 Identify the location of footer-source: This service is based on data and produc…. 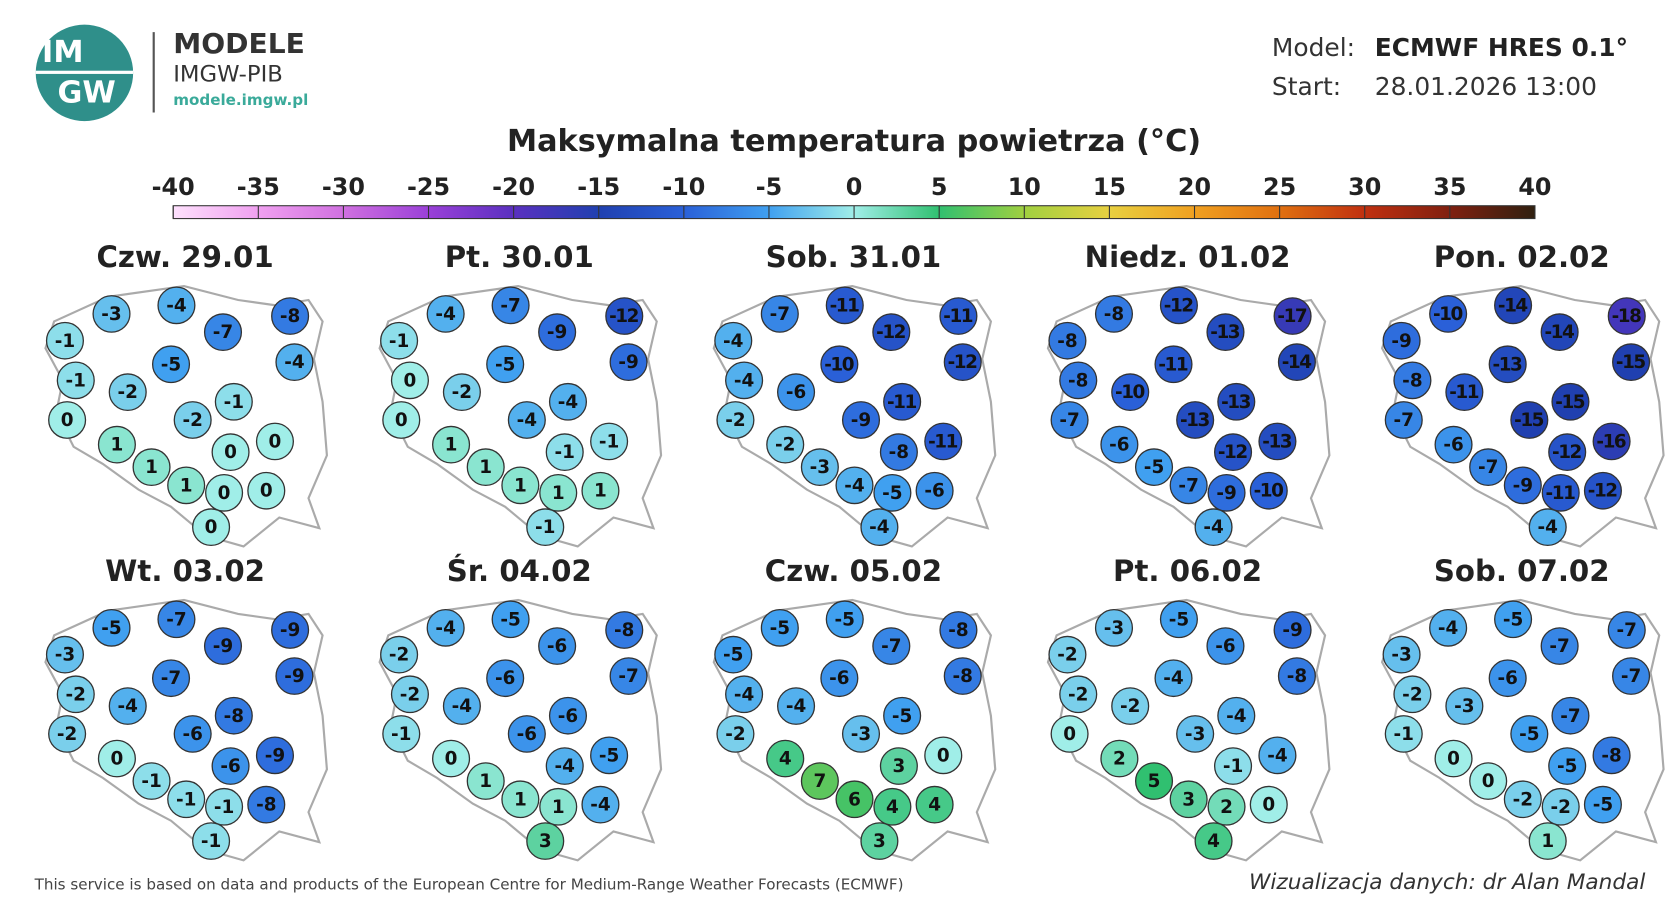
(469, 885).